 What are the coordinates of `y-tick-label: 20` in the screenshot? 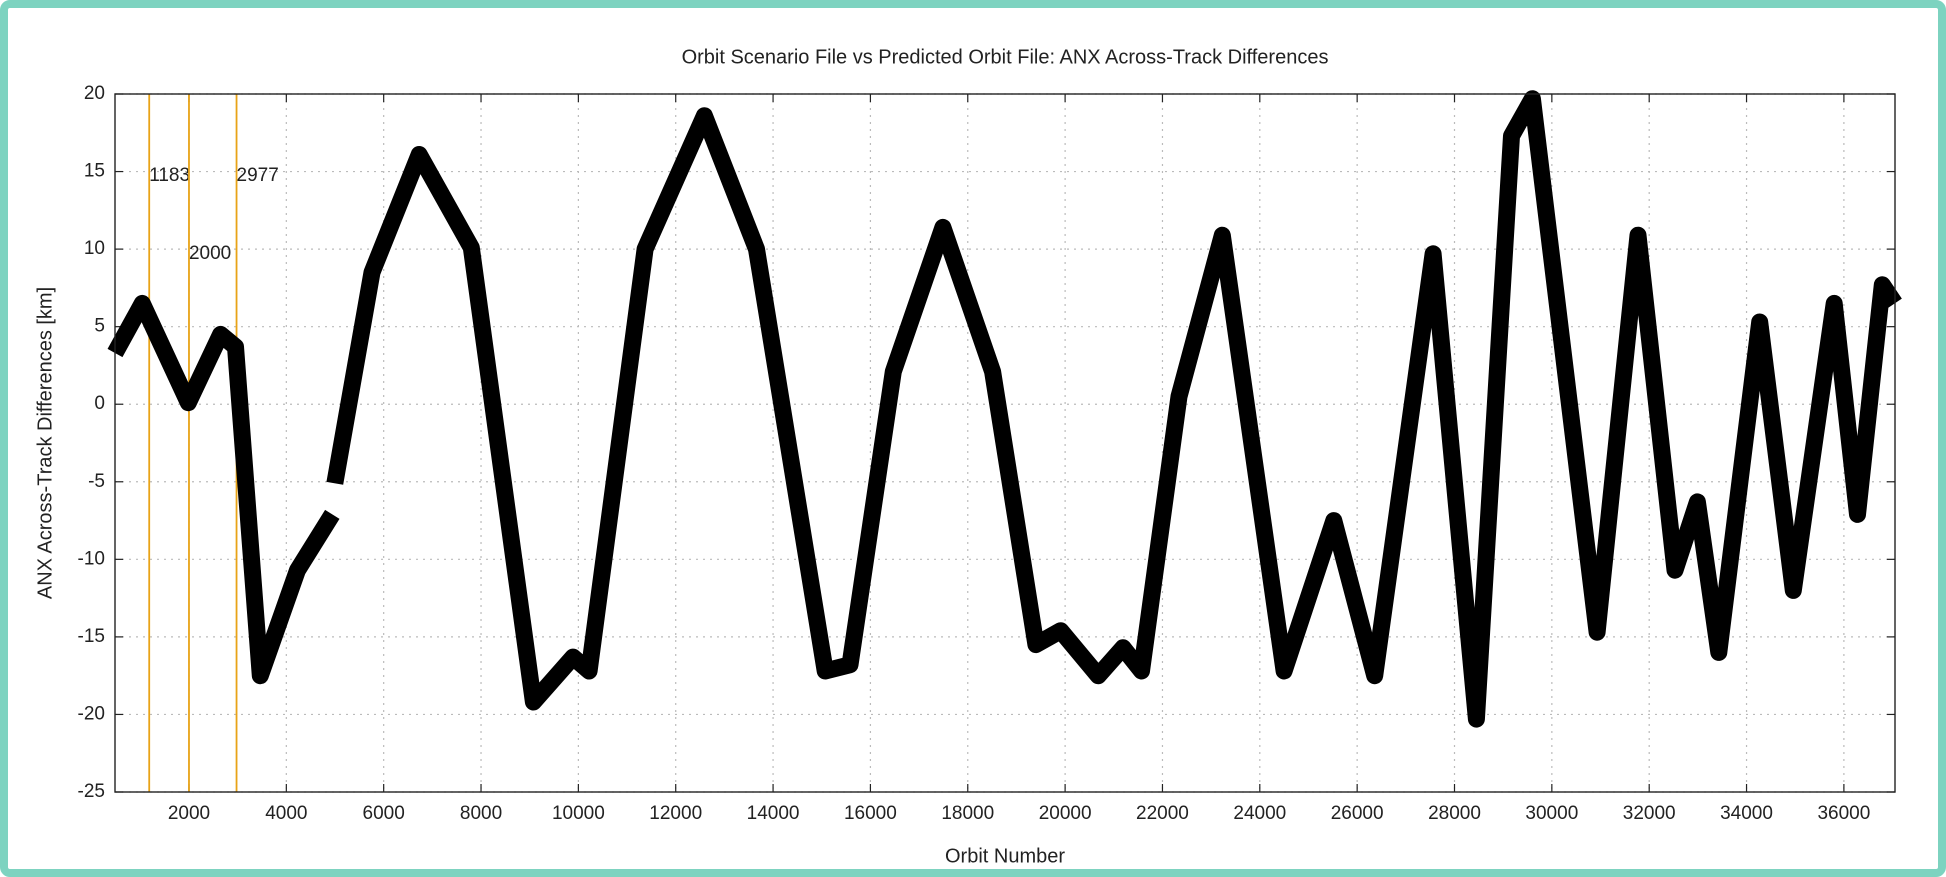 It's located at (94, 93).